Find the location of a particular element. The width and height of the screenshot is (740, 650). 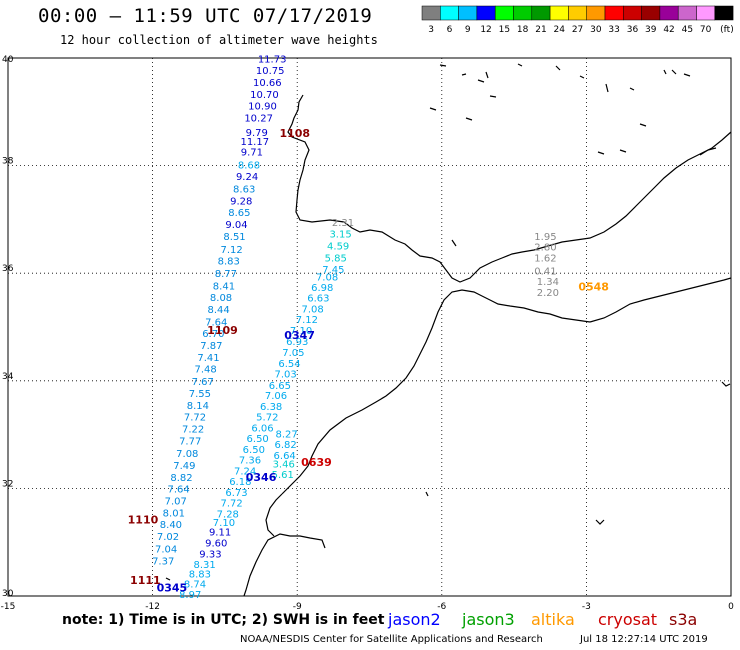

wave-height-value: 7.48 is located at coordinates (205, 370).